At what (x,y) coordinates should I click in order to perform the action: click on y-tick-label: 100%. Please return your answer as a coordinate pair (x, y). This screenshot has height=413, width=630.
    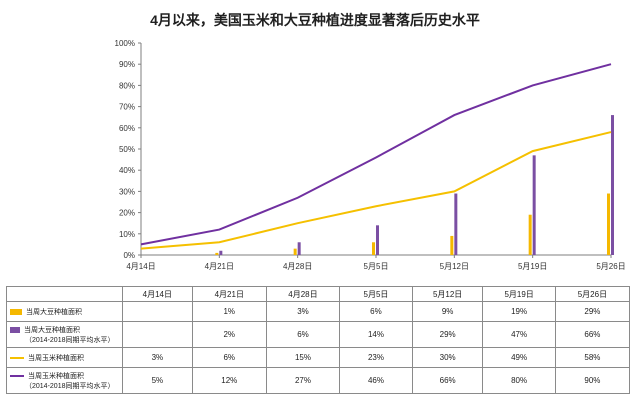
    Looking at the image, I should click on (125, 43).